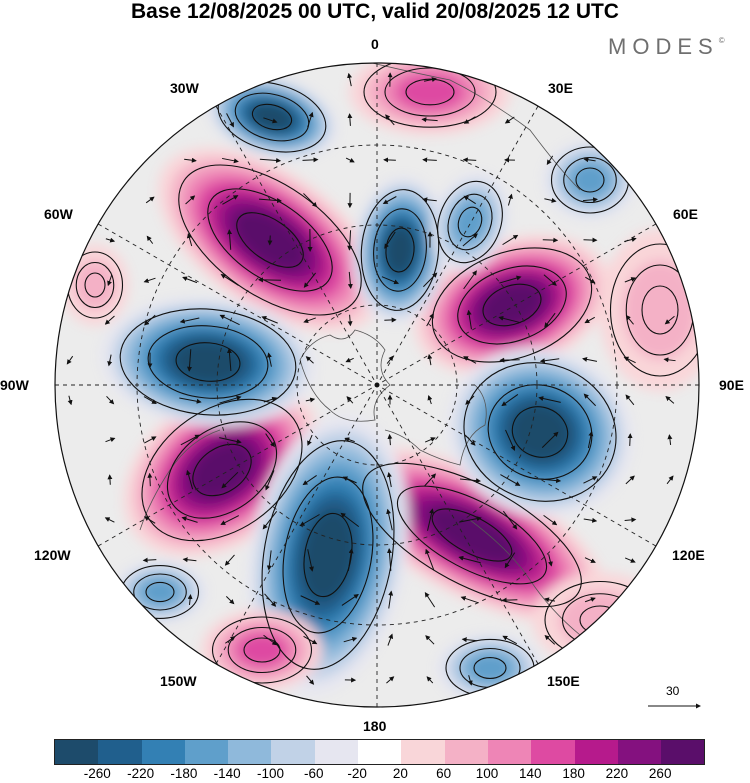  Describe the element at coordinates (444, 773) in the screenshot. I see `colorbar-tick-label: 60` at that location.